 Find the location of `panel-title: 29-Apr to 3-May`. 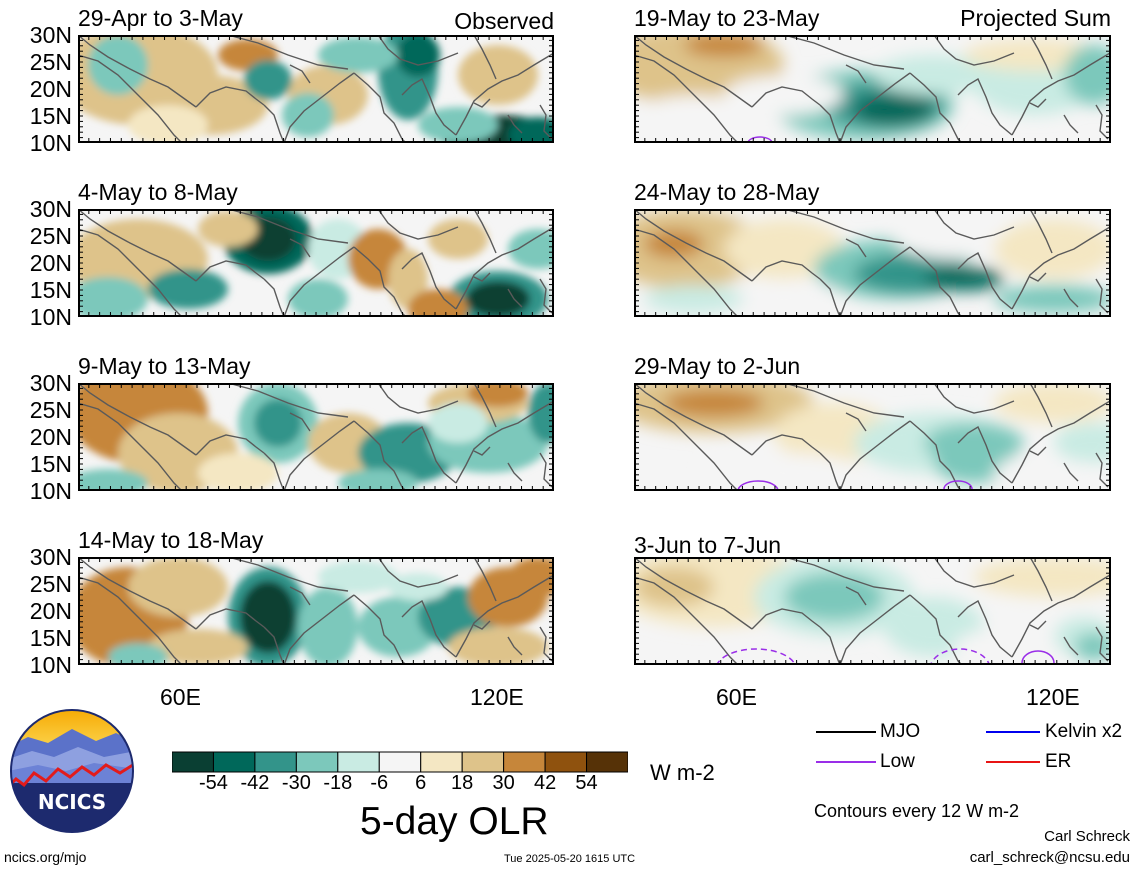

panel-title: 29-Apr to 3-May is located at coordinates (160, 18).